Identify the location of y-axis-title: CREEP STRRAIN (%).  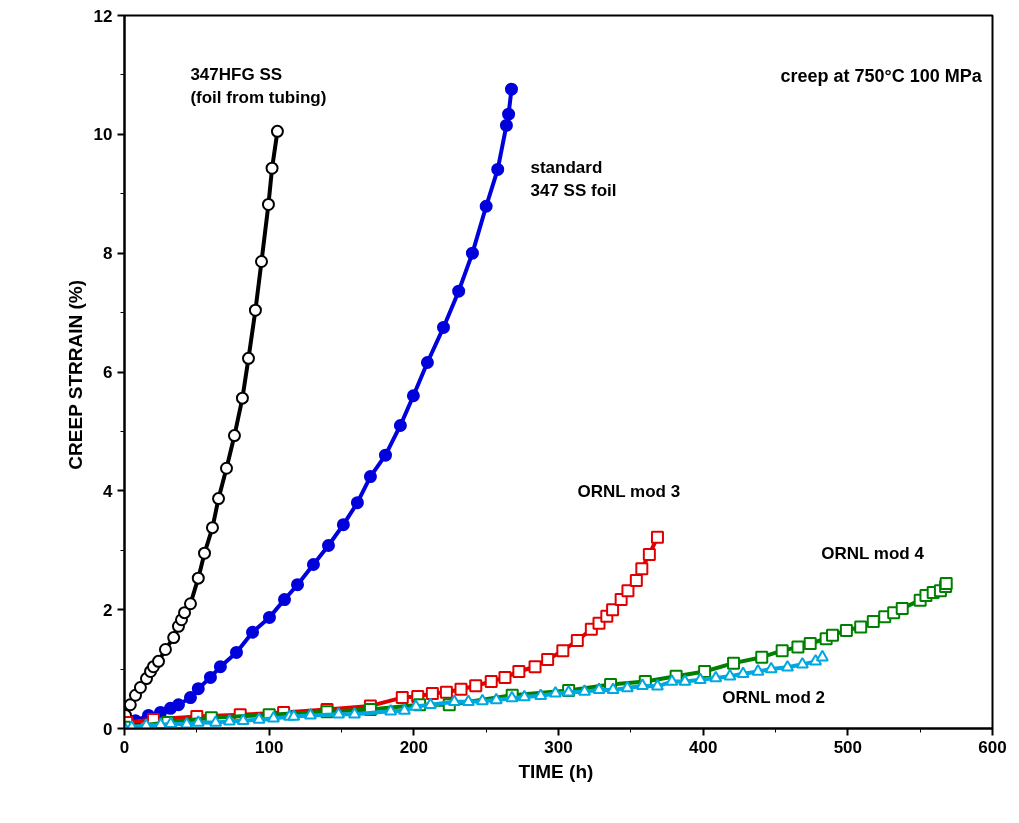
(75, 374).